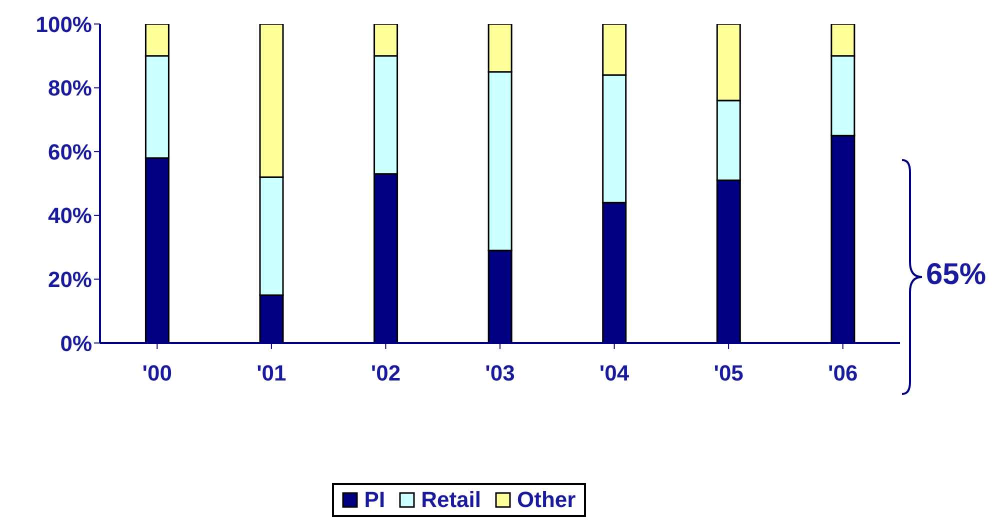  What do you see at coordinates (70, 151) in the screenshot?
I see `y-tick-label: 60%` at bounding box center [70, 151].